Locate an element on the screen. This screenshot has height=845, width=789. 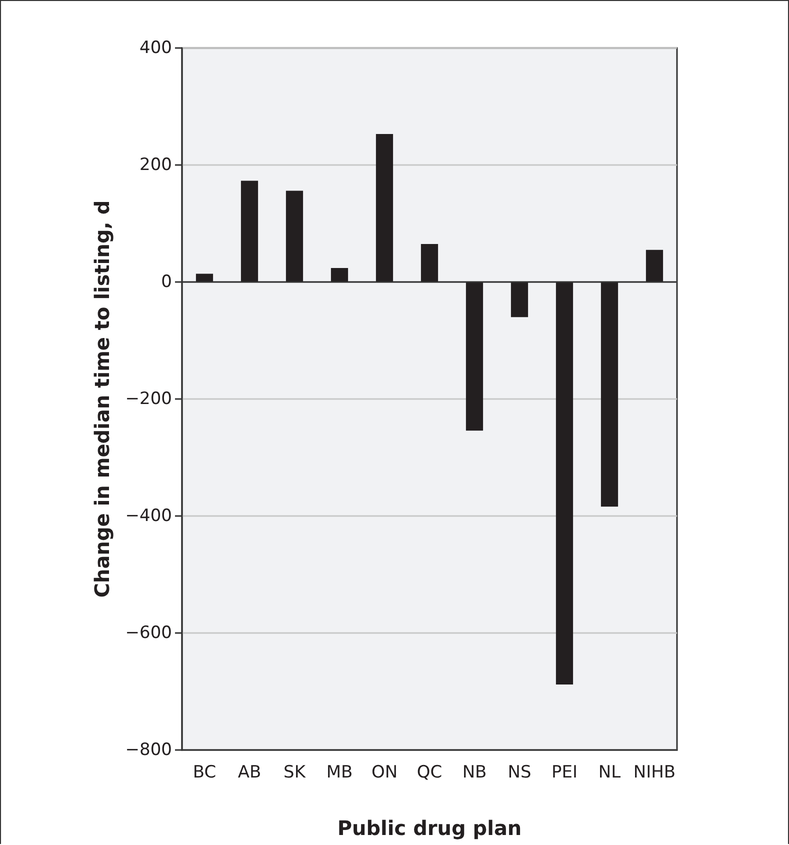
x-tick-label: AB is located at coordinates (250, 772).